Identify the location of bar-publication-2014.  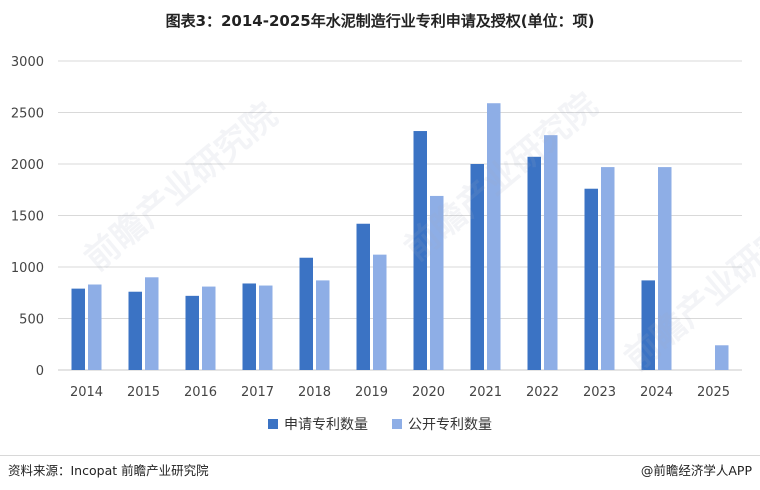
(95, 327).